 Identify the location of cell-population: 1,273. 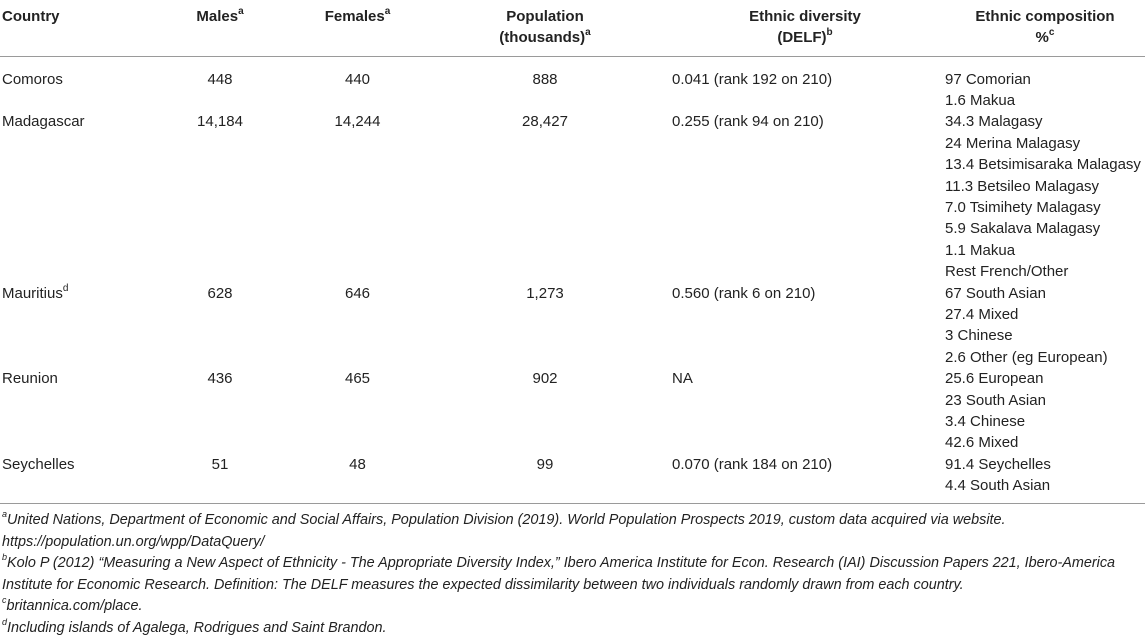
(545, 326).